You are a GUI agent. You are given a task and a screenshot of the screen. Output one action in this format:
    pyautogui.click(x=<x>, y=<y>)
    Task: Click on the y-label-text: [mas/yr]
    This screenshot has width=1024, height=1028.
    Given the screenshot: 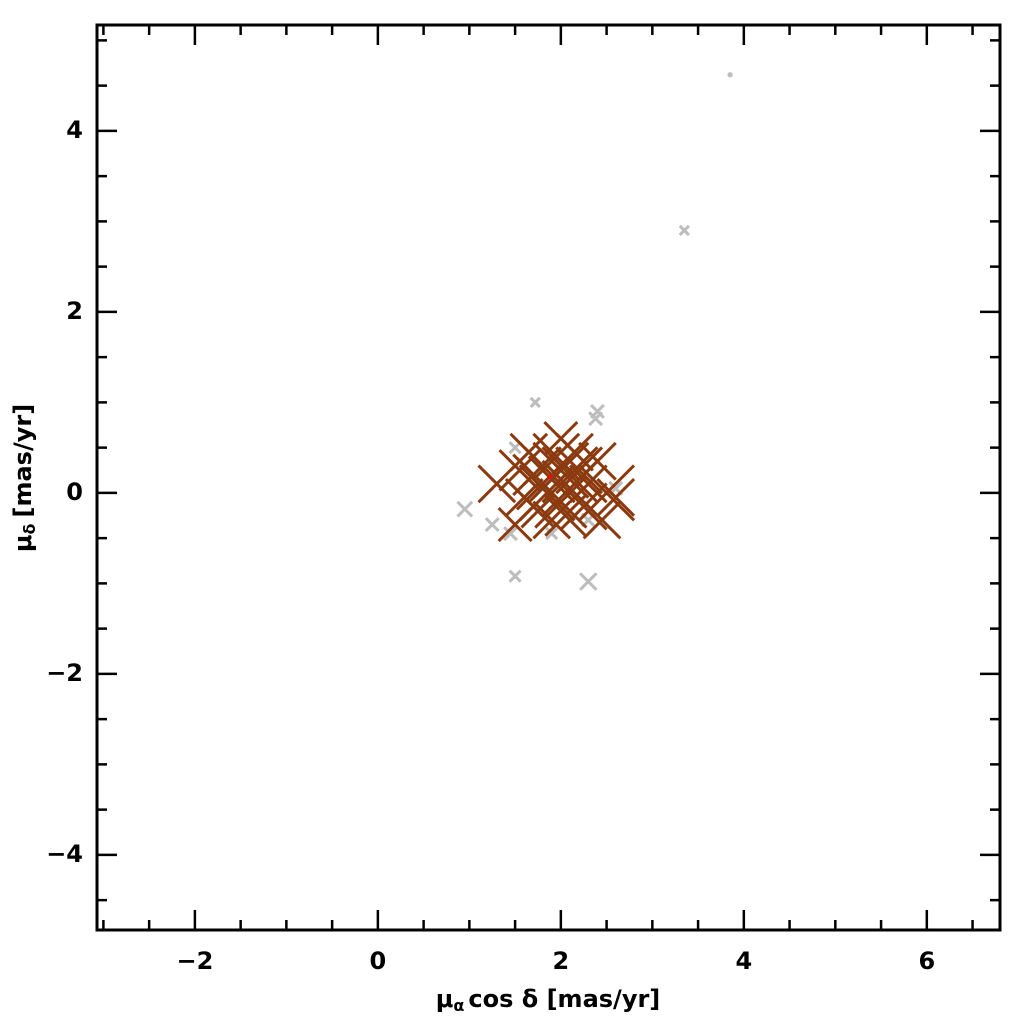 What is the action you would take?
    pyautogui.click(x=23, y=461)
    